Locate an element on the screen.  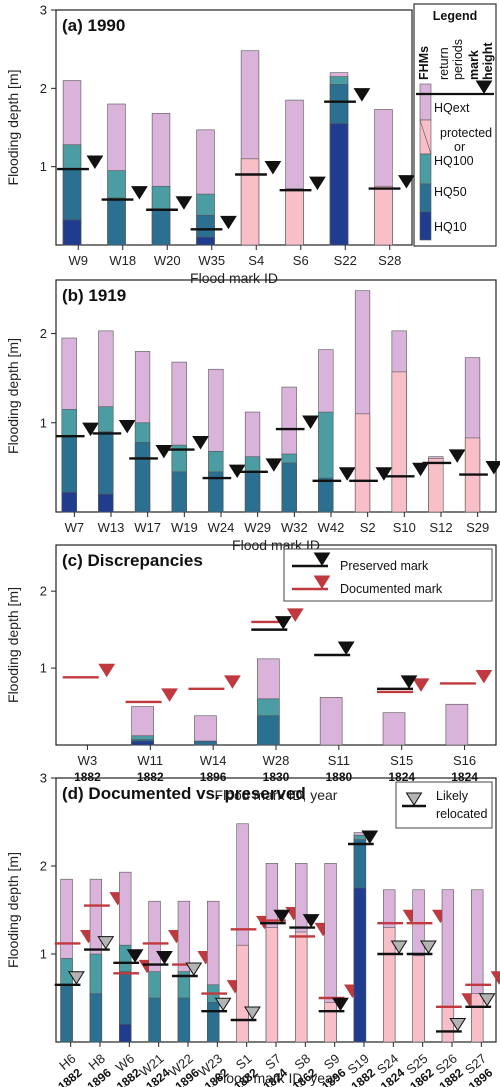
panel-3-xtick-label: W28 is located at coordinates (276, 760).